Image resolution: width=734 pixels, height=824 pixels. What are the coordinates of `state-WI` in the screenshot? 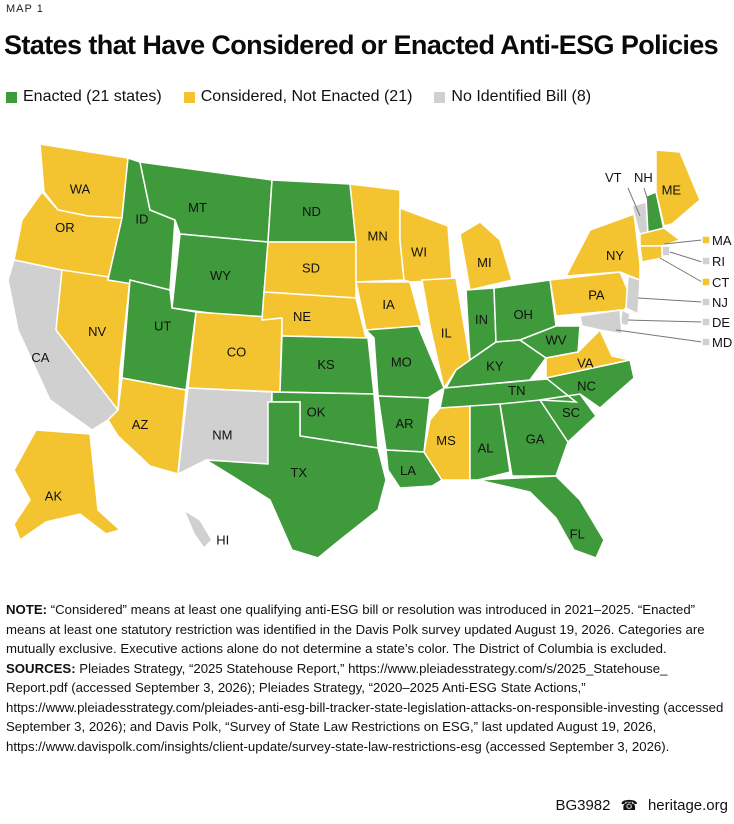 It's located at (426, 244).